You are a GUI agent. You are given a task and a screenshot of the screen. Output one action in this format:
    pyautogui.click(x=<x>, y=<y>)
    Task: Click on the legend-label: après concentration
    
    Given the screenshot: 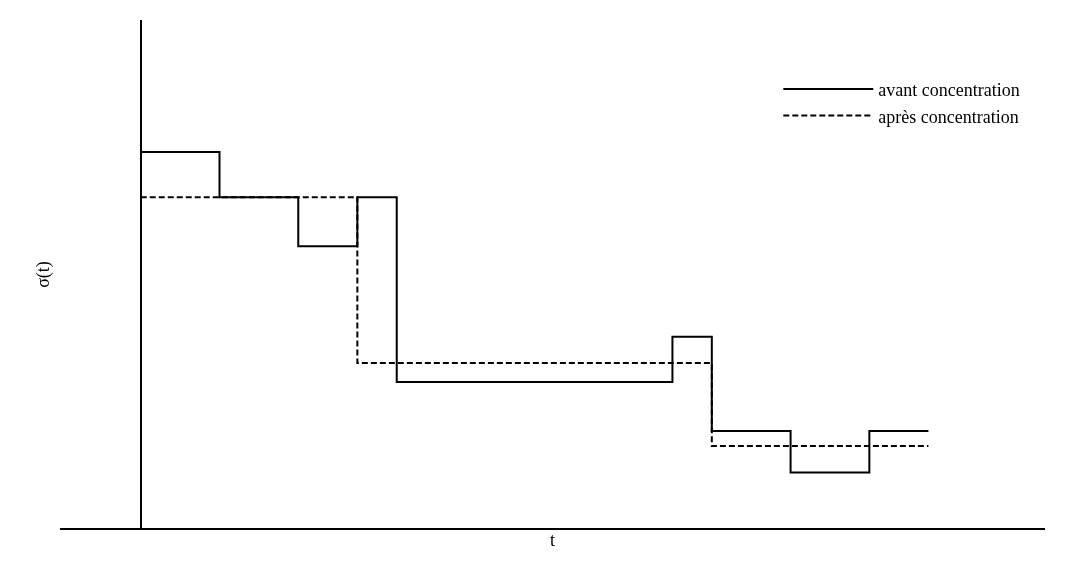 What is the action you would take?
    pyautogui.click(x=948, y=116)
    